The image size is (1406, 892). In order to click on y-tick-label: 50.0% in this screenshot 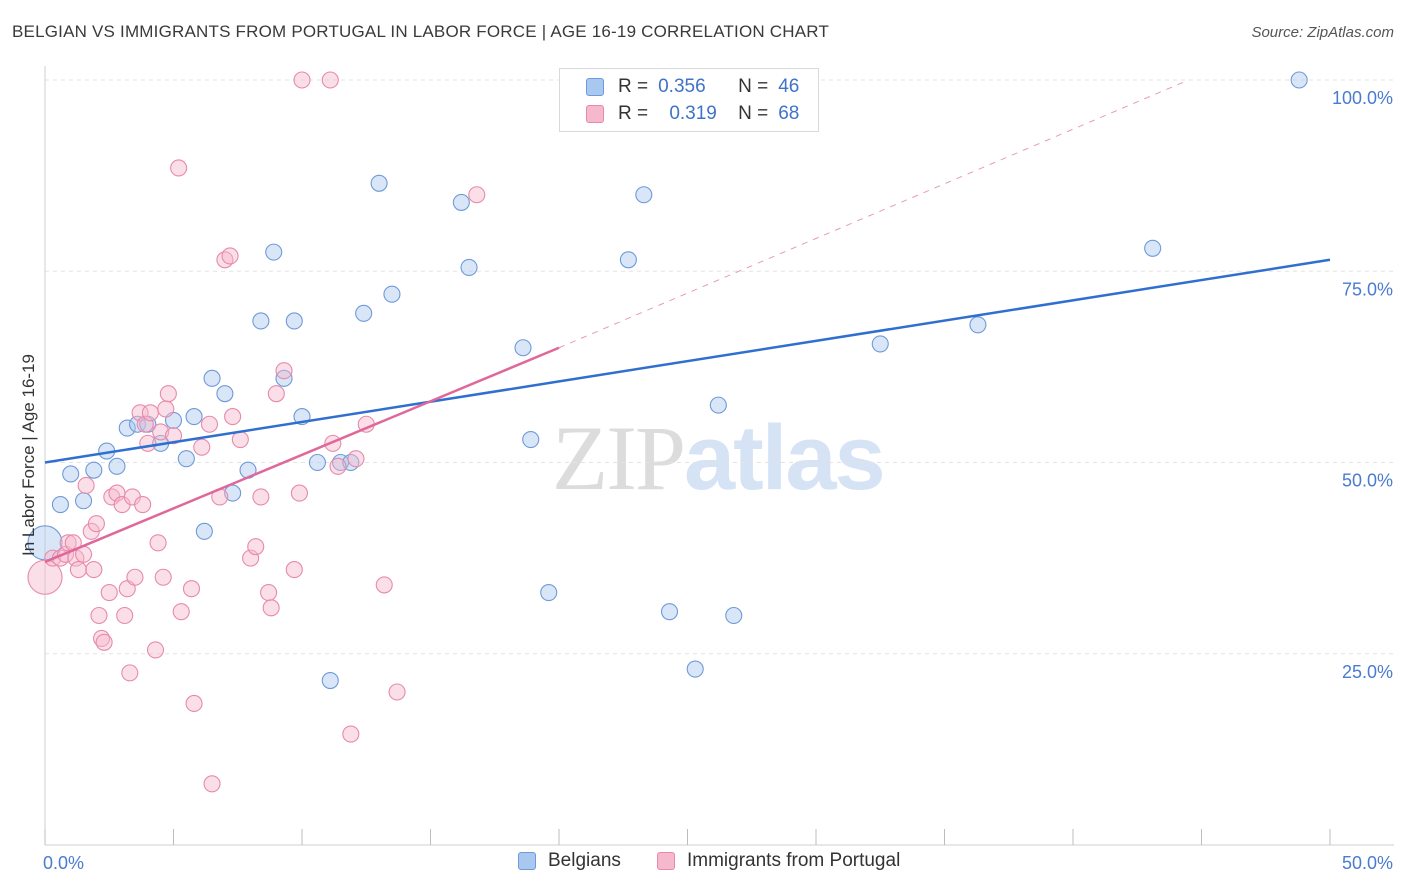, I will do `click(1367, 481)`.